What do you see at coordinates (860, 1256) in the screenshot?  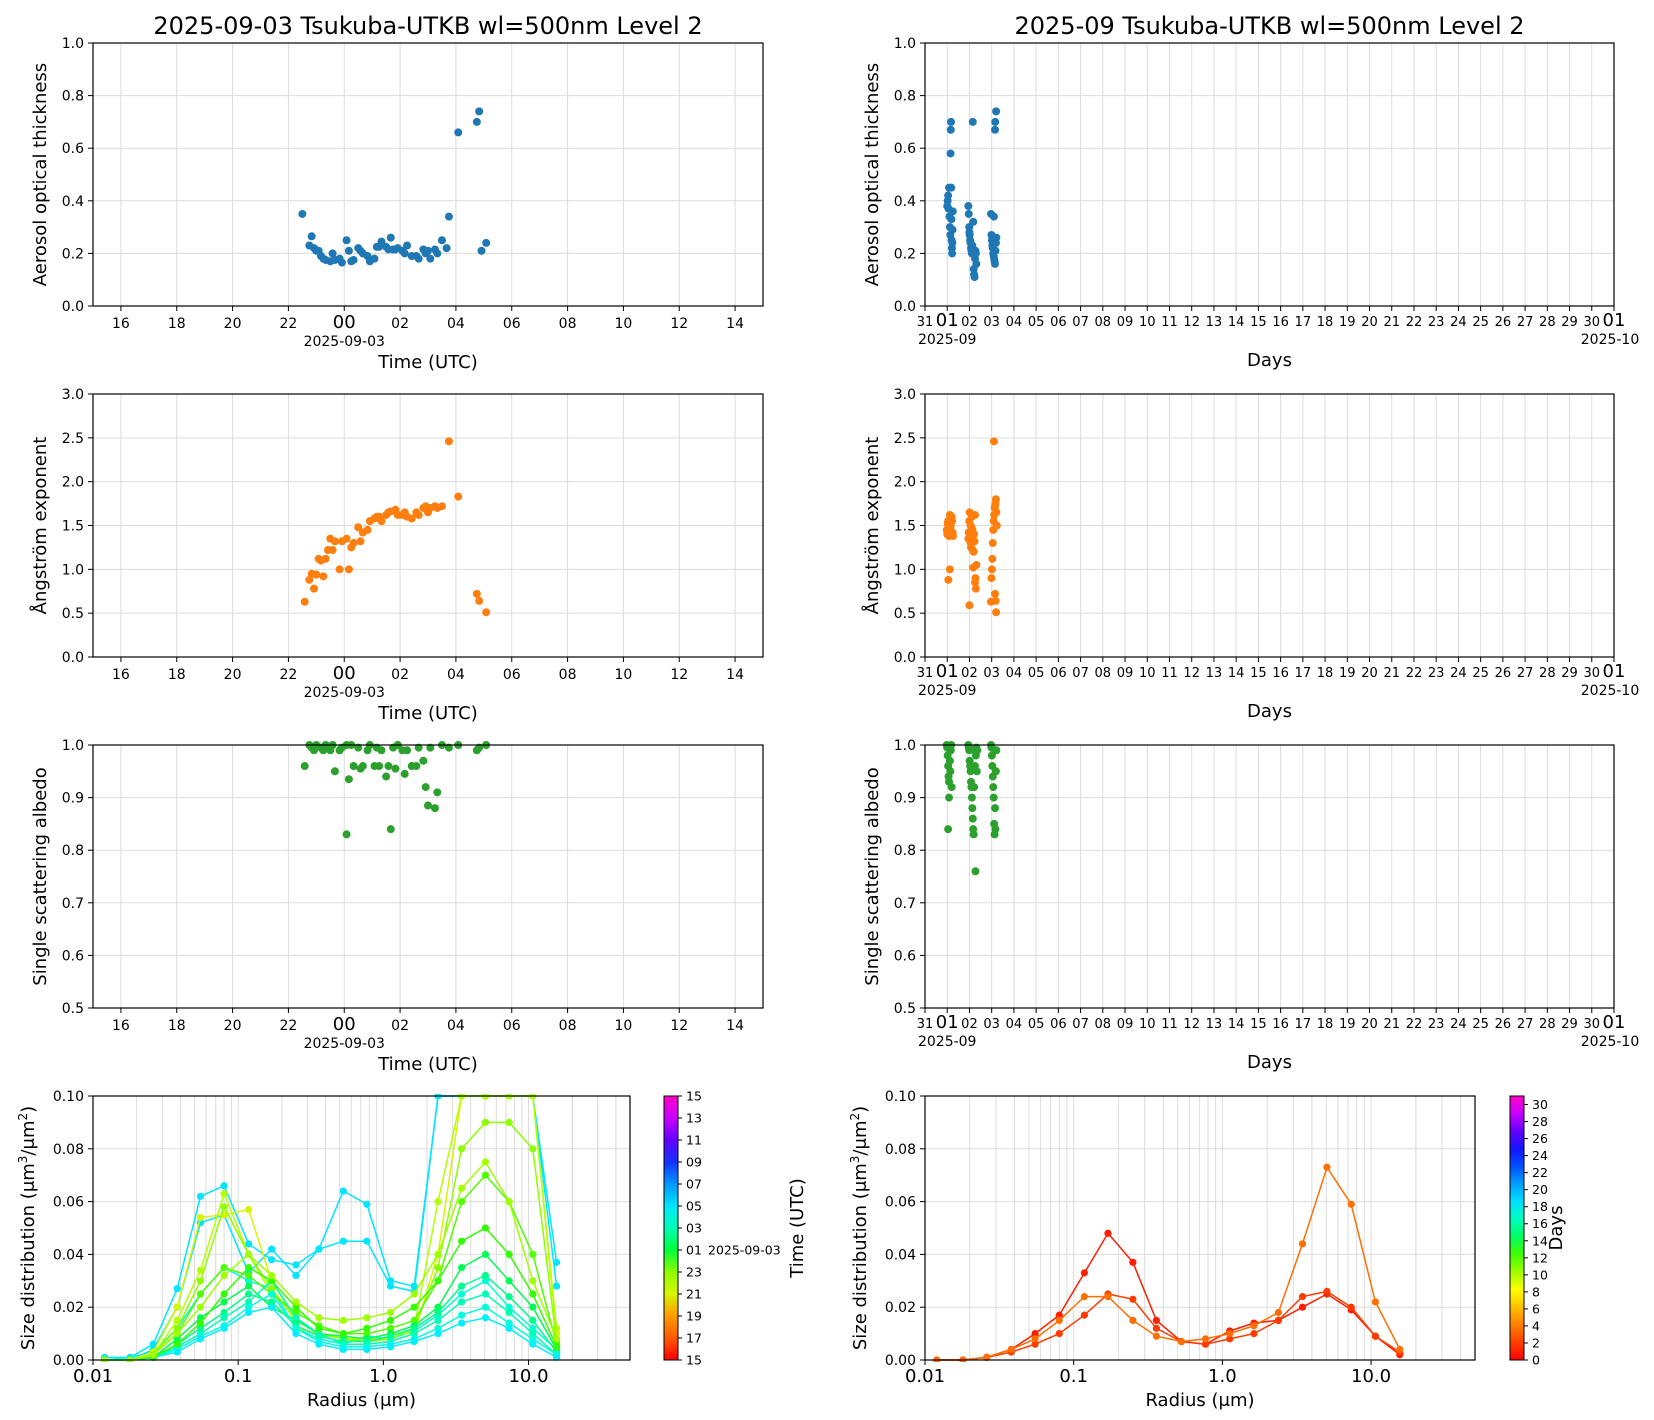 I see `y-axis-label-part: Size distribution (μm` at bounding box center [860, 1256].